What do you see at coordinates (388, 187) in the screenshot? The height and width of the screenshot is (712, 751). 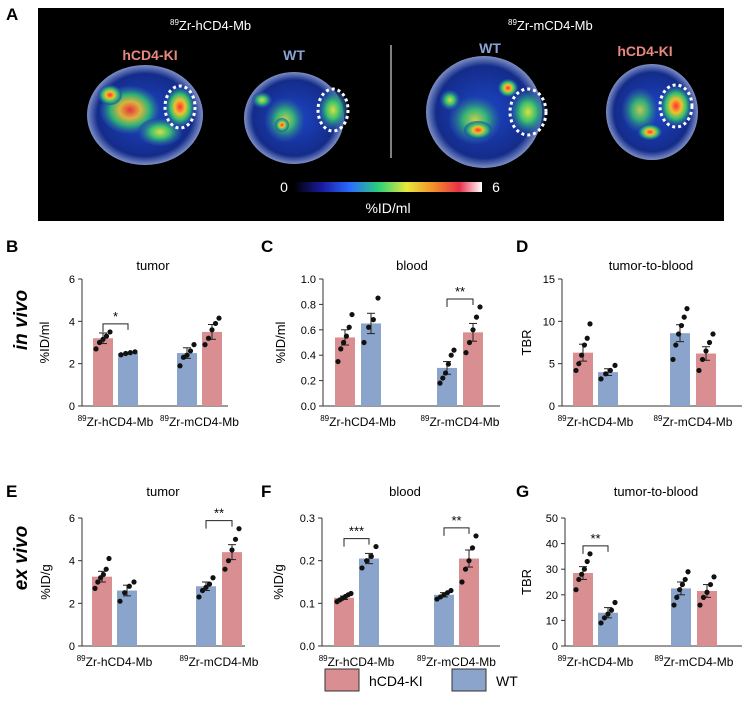 I see `colorbar` at bounding box center [388, 187].